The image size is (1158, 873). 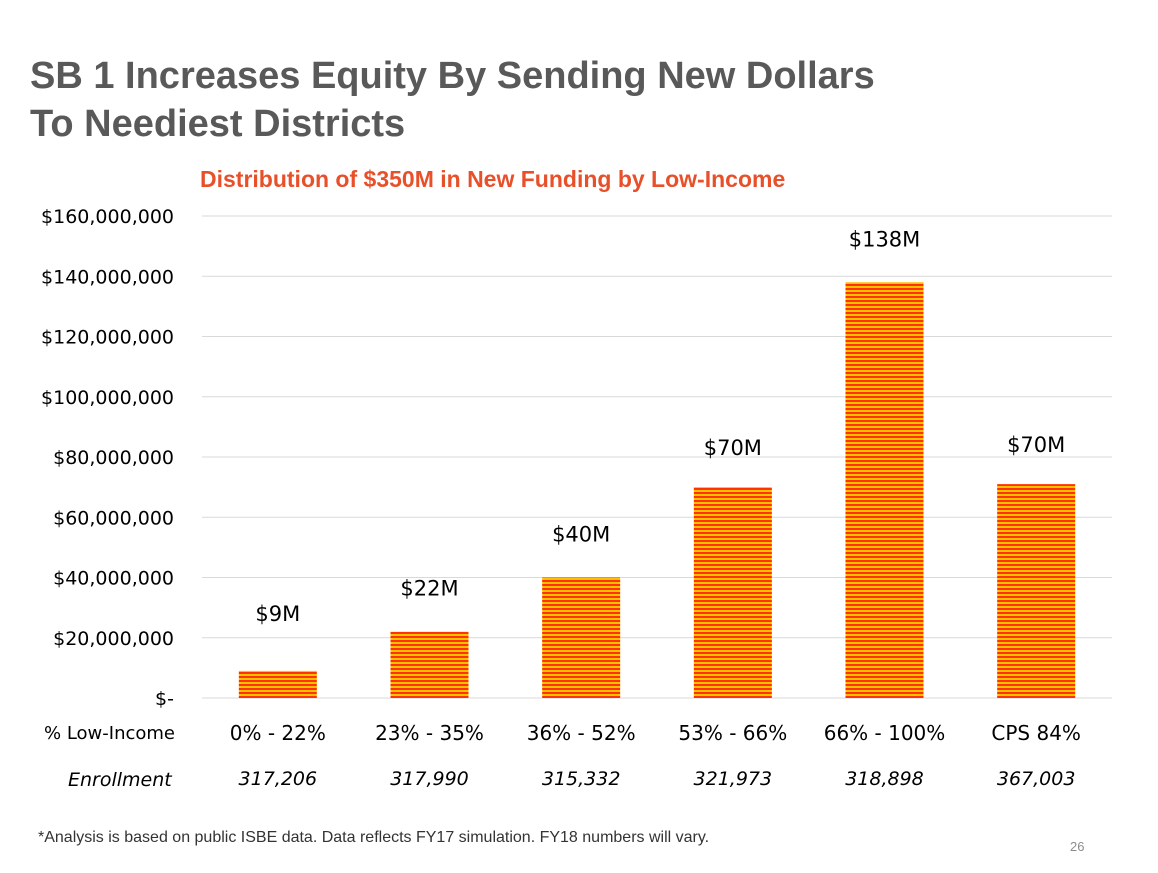 I want to click on enrollment-row-label: Enrollment, so click(x=120, y=780).